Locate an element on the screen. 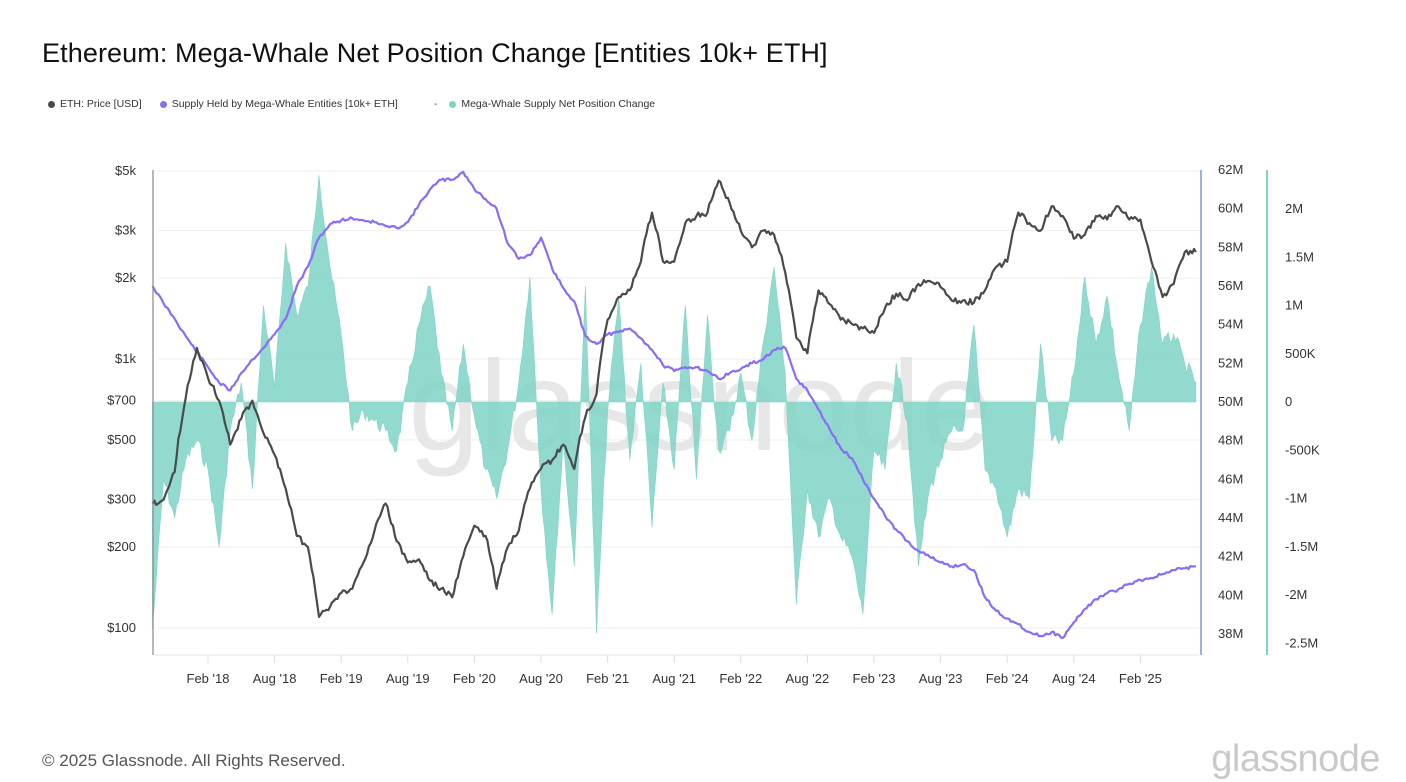 This screenshot has width=1406, height=782. price-tick-label: $500 is located at coordinates (121, 439).